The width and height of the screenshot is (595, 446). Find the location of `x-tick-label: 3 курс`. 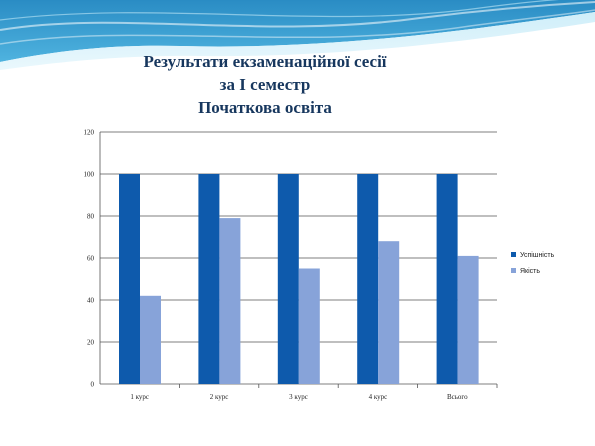

x-tick-label: 3 курс is located at coordinates (298, 397).